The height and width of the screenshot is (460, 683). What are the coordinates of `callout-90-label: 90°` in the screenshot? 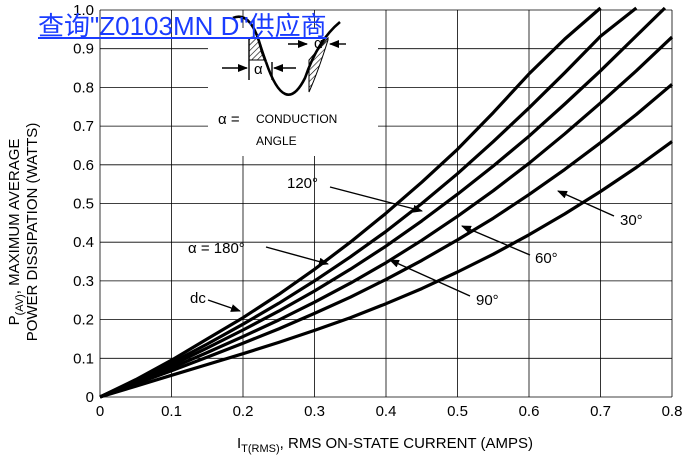 It's located at (487, 300).